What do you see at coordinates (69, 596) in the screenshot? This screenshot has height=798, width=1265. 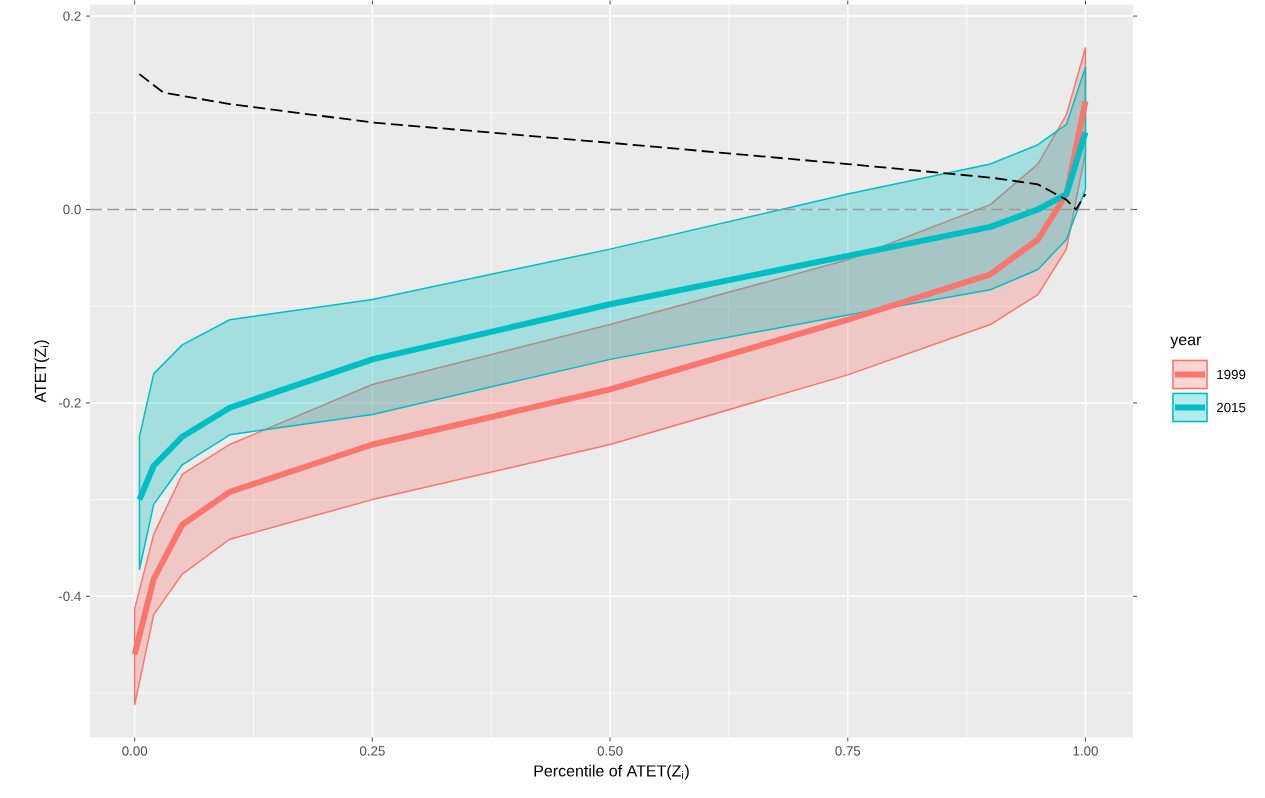 I see `y-tick-label: -0.4` at bounding box center [69, 596].